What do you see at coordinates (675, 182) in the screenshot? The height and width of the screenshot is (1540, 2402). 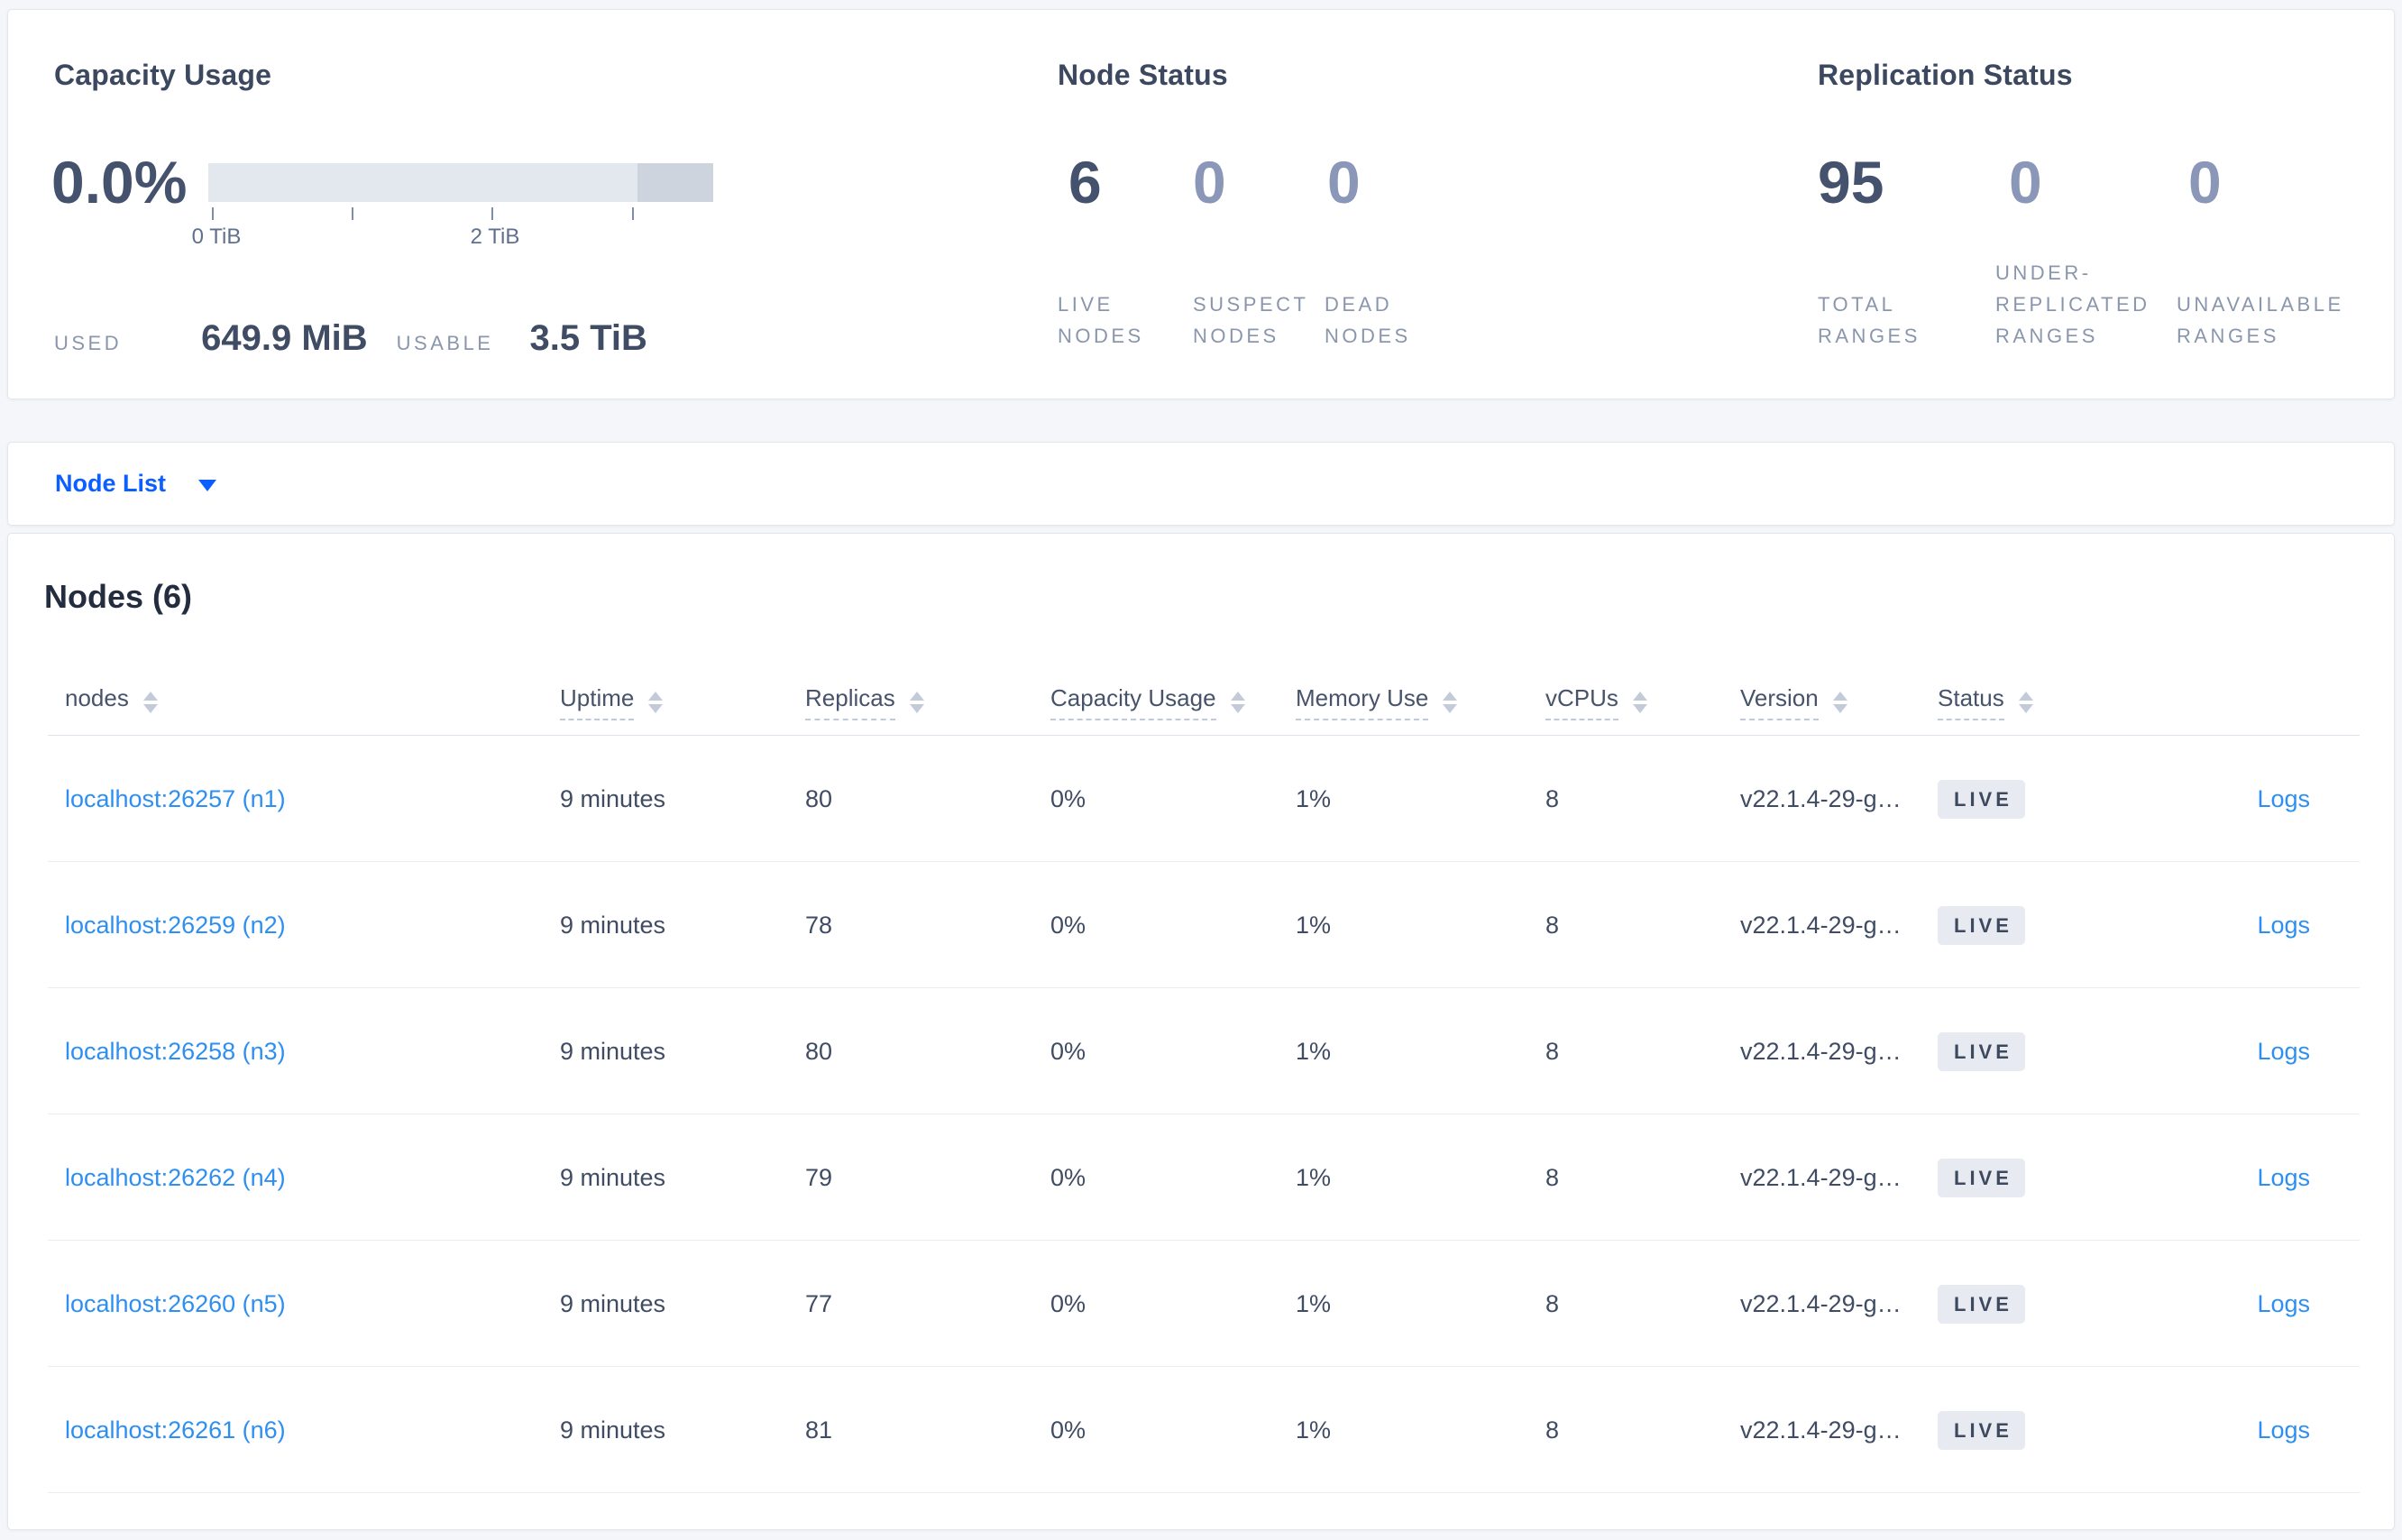 I see `capacity-bar-end-segment` at bounding box center [675, 182].